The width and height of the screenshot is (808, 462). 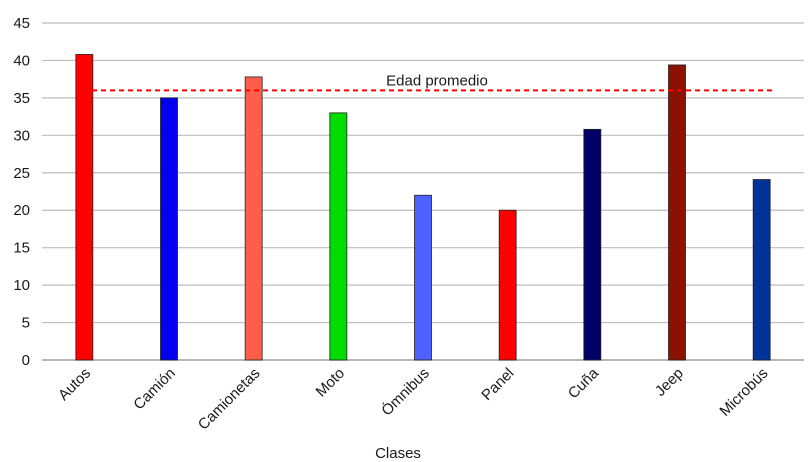 What do you see at coordinates (21, 173) in the screenshot?
I see `y-tick-label: 25` at bounding box center [21, 173].